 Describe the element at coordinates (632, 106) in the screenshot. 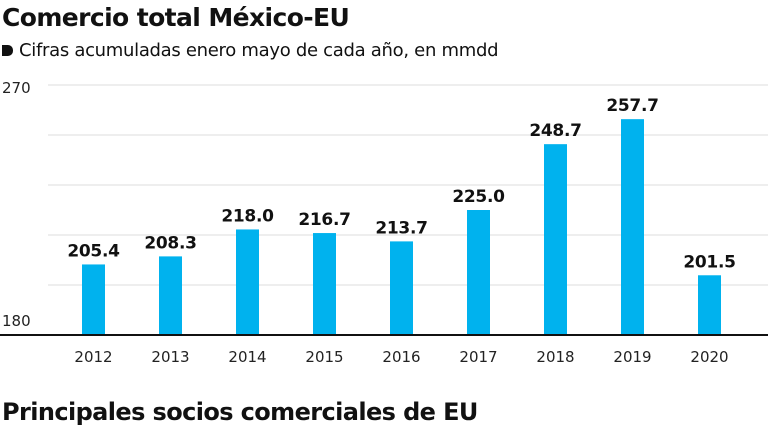

I see `data-label: 257.7` at that location.